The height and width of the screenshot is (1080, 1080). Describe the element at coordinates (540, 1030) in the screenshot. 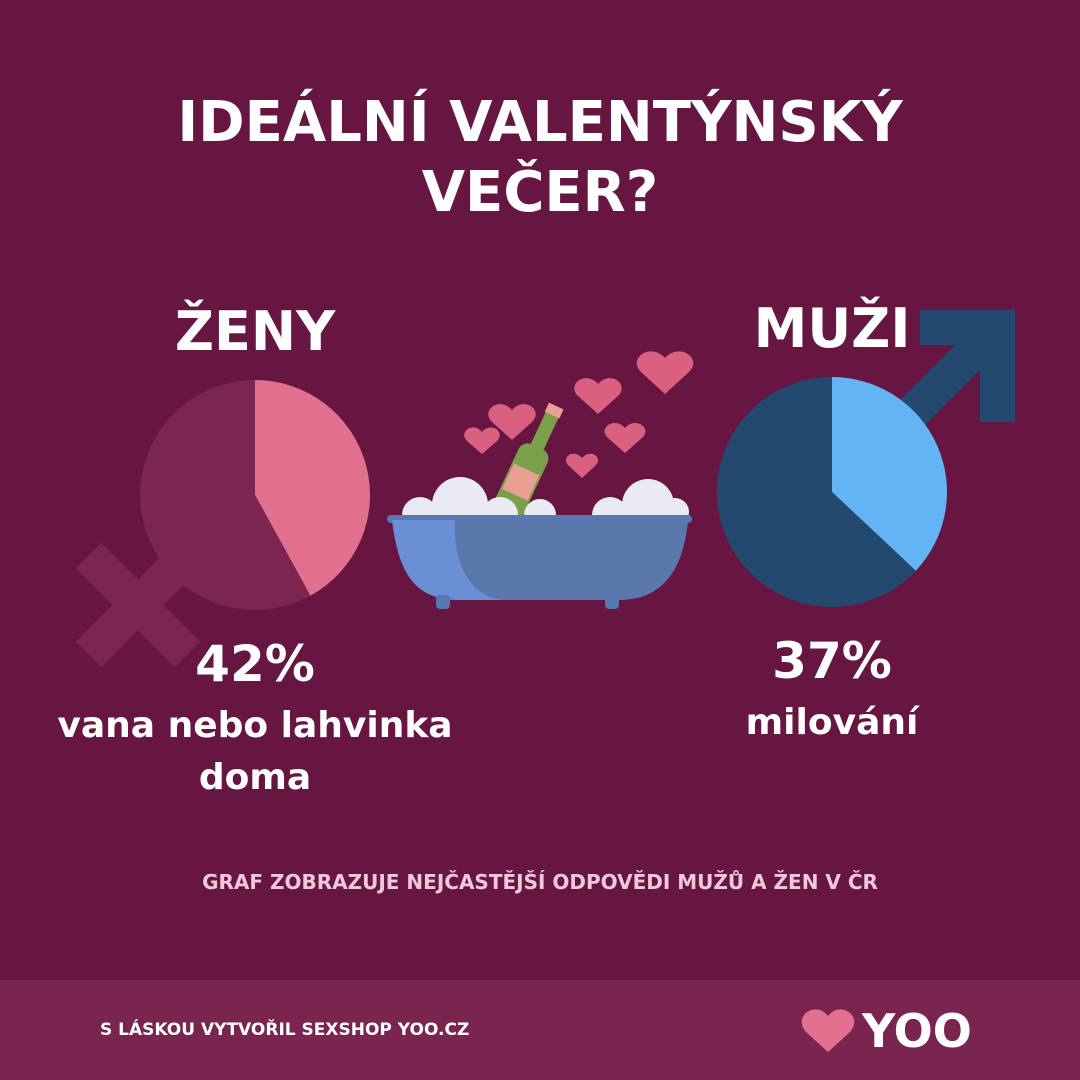

I see `footer-band` at that location.